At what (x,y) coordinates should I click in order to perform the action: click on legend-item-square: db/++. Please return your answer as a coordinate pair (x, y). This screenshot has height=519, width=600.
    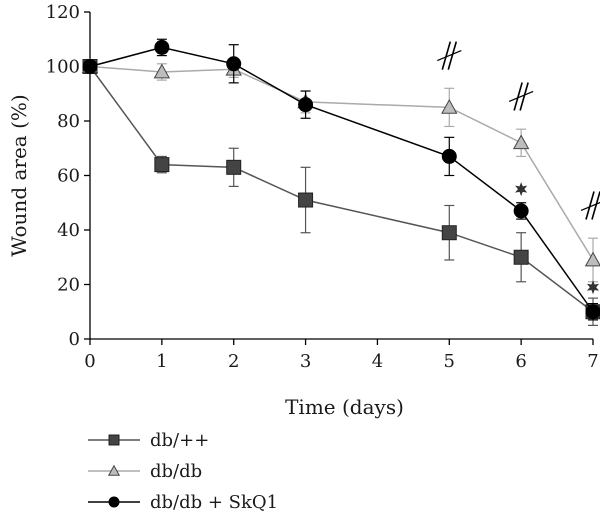
    Looking at the image, I should click on (148, 440).